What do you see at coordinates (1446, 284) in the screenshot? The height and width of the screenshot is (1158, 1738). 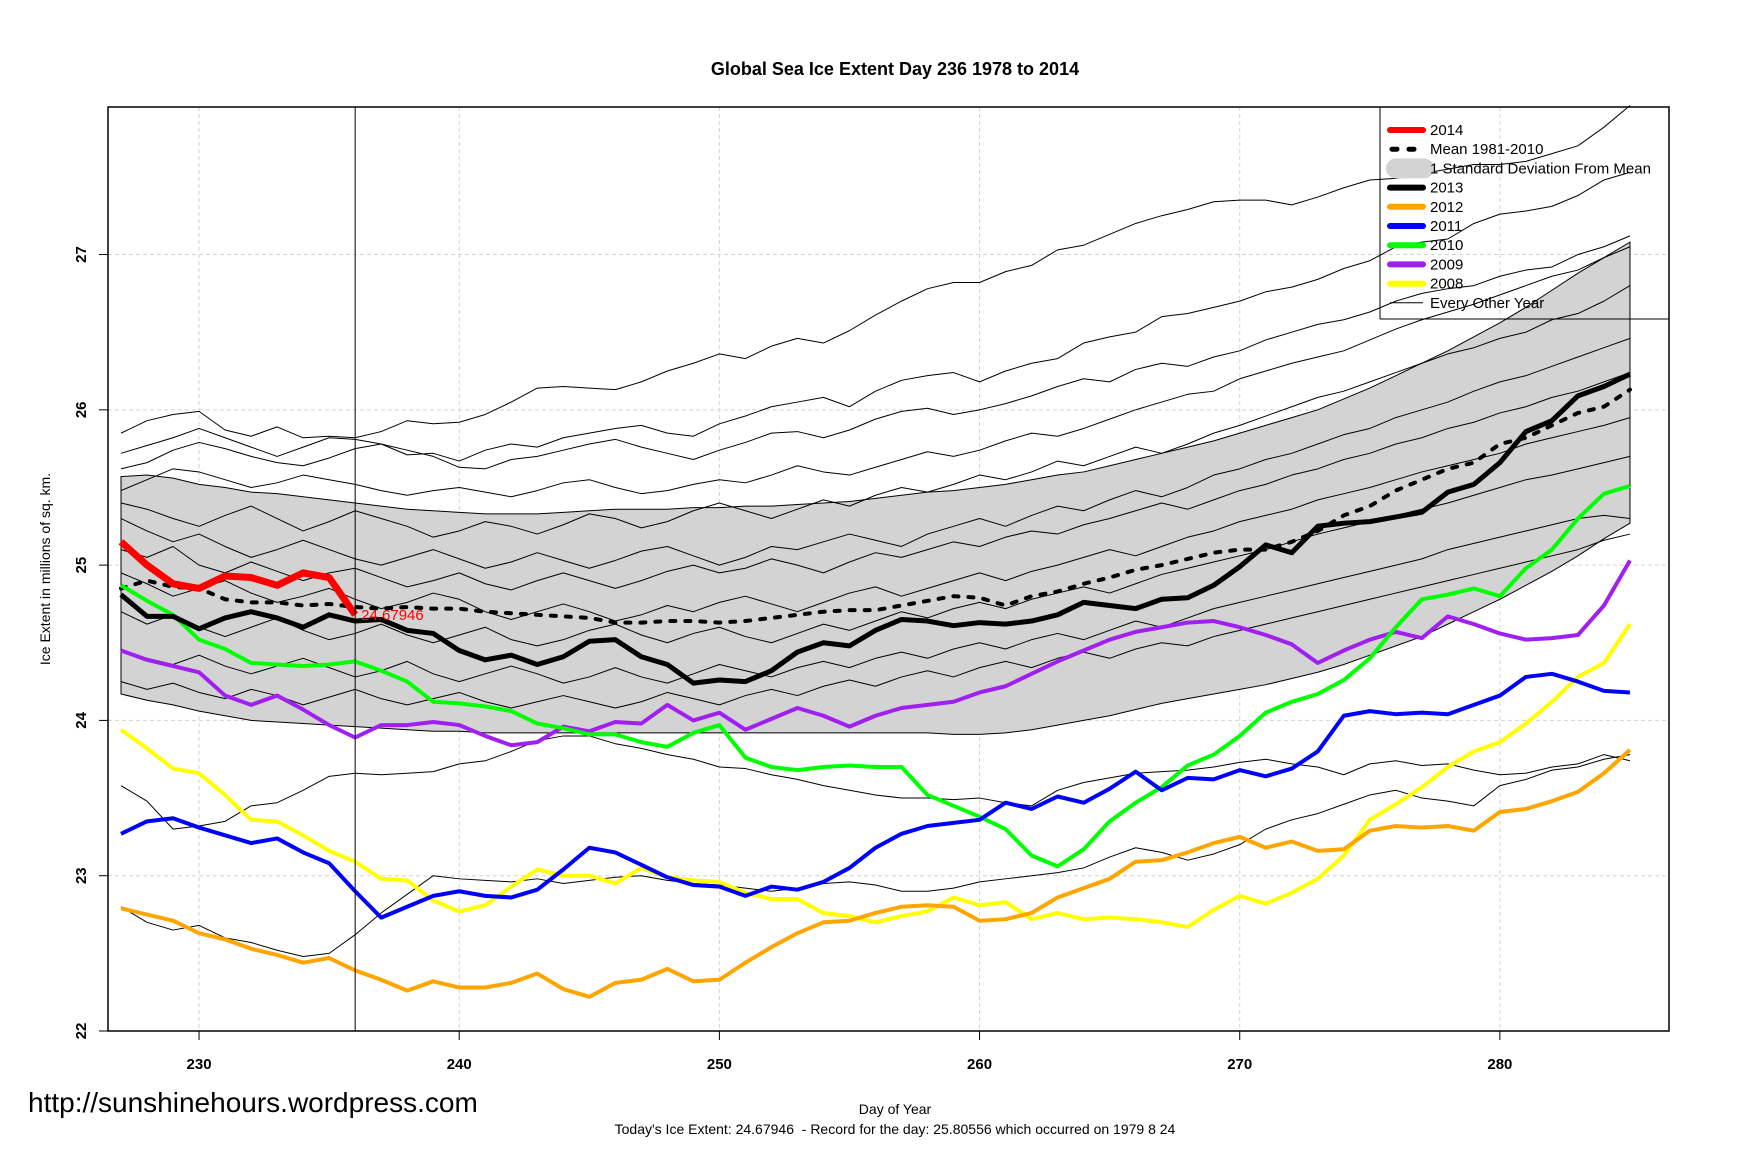 I see `legend-label: 2008` at bounding box center [1446, 284].